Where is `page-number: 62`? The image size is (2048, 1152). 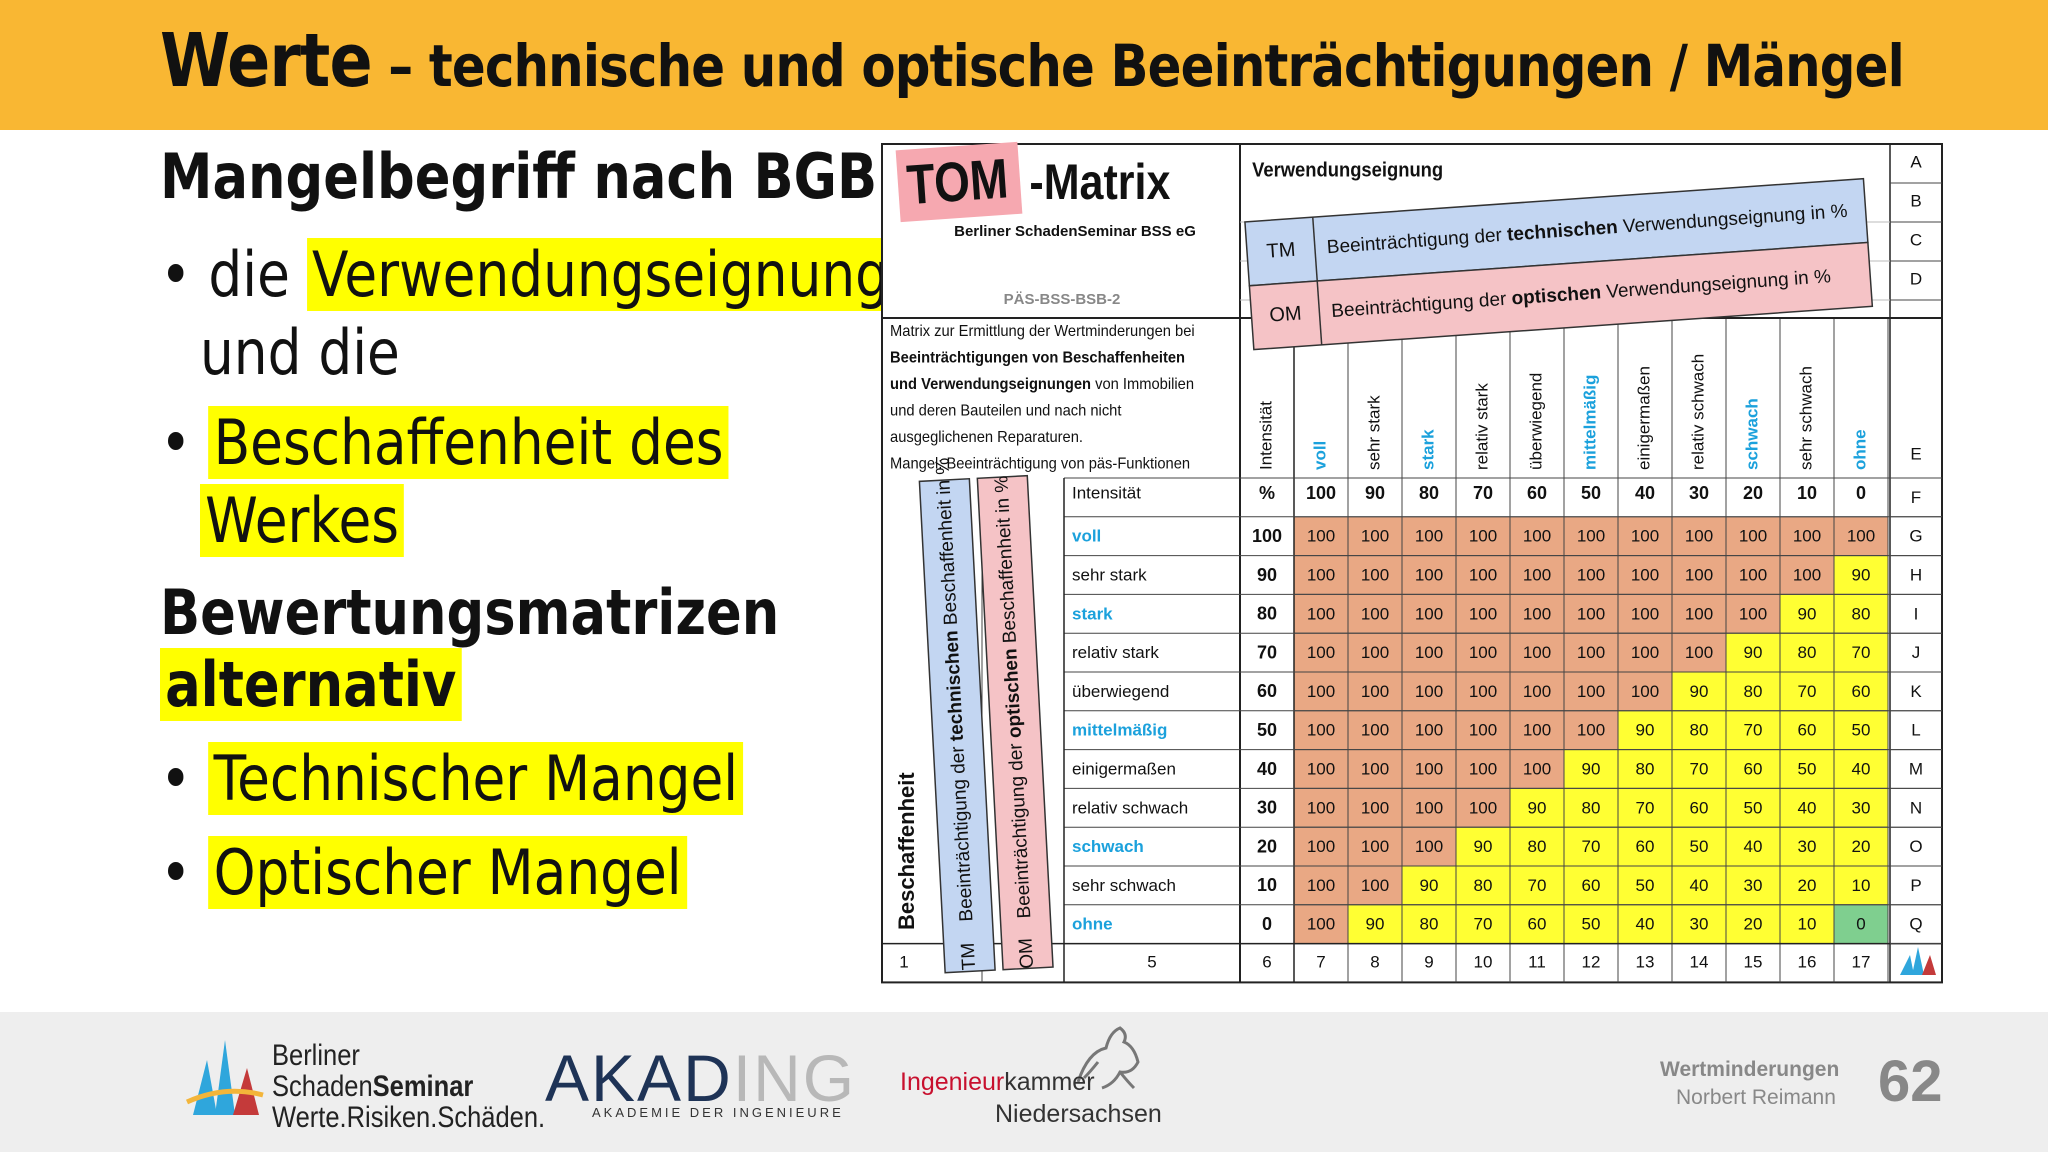 page-number: 62 is located at coordinates (1910, 1081).